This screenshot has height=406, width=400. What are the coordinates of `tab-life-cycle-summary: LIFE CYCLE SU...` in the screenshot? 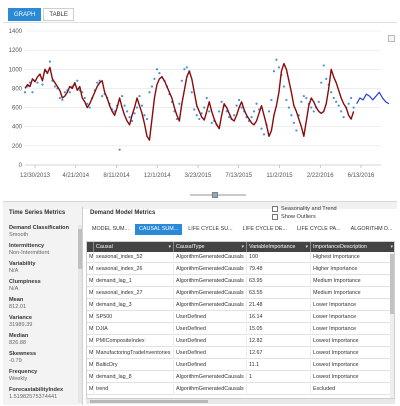 It's located at (210, 229).